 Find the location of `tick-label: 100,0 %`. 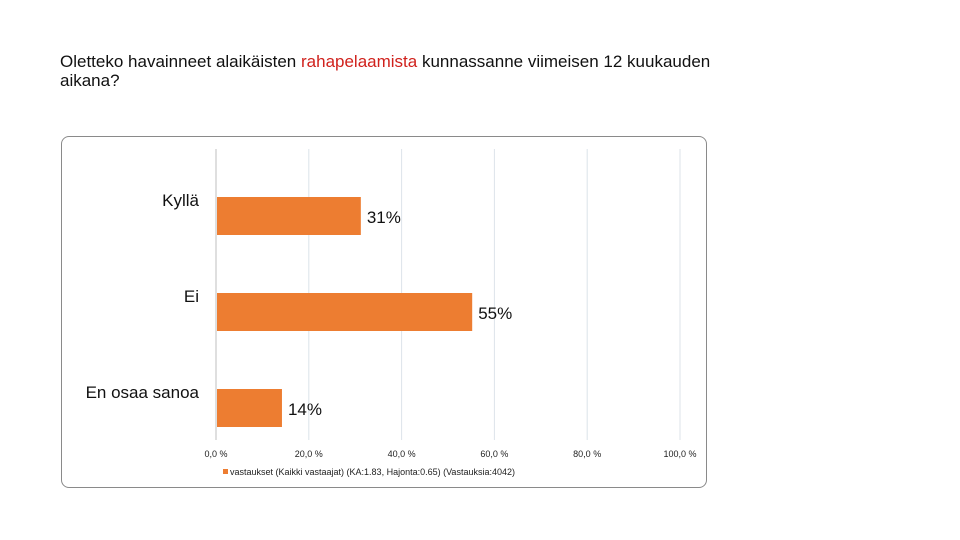

tick-label: 100,0 % is located at coordinates (679, 454).